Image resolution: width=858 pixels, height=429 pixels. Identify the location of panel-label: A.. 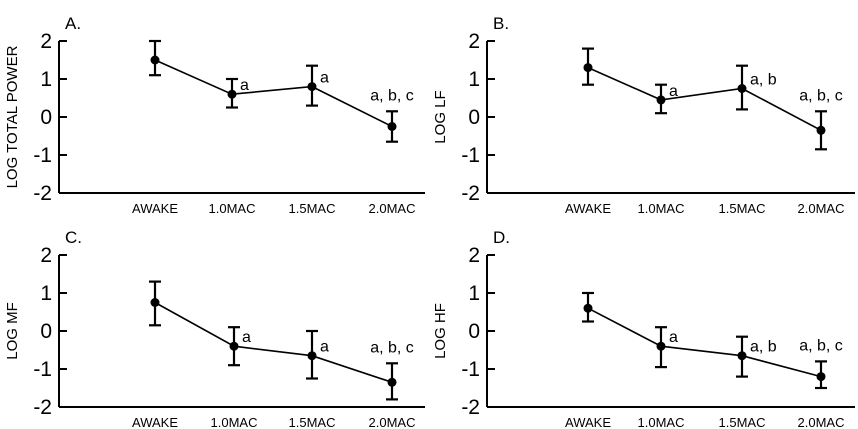
(73, 23).